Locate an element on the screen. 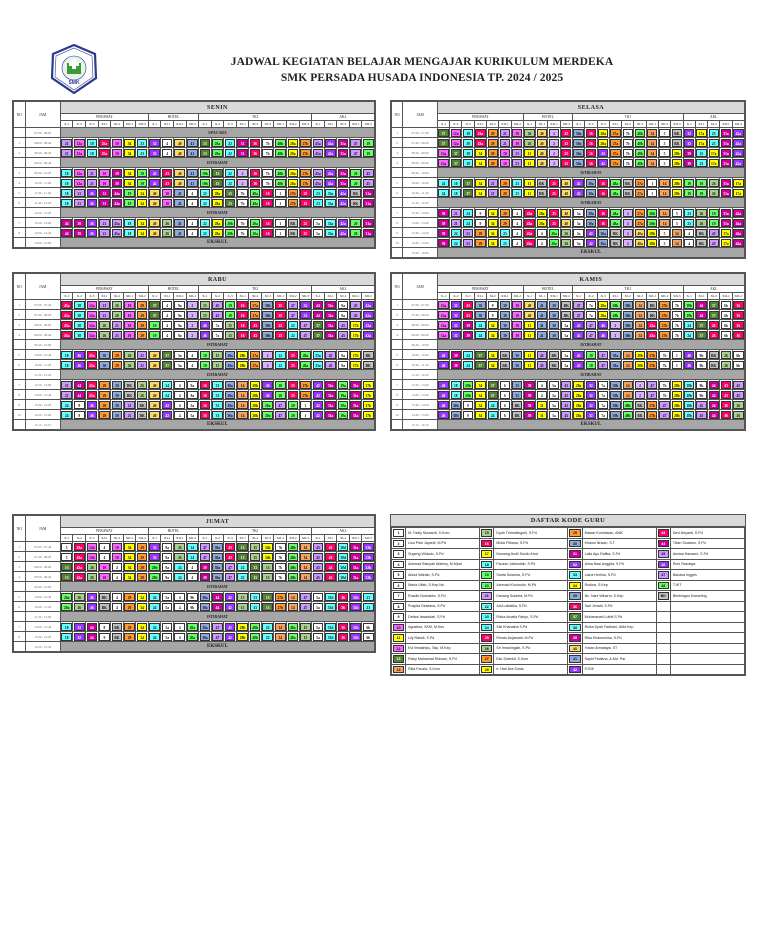 The height and width of the screenshot is (932, 768). teacher-code-cell: 30b is located at coordinates (267, 324).